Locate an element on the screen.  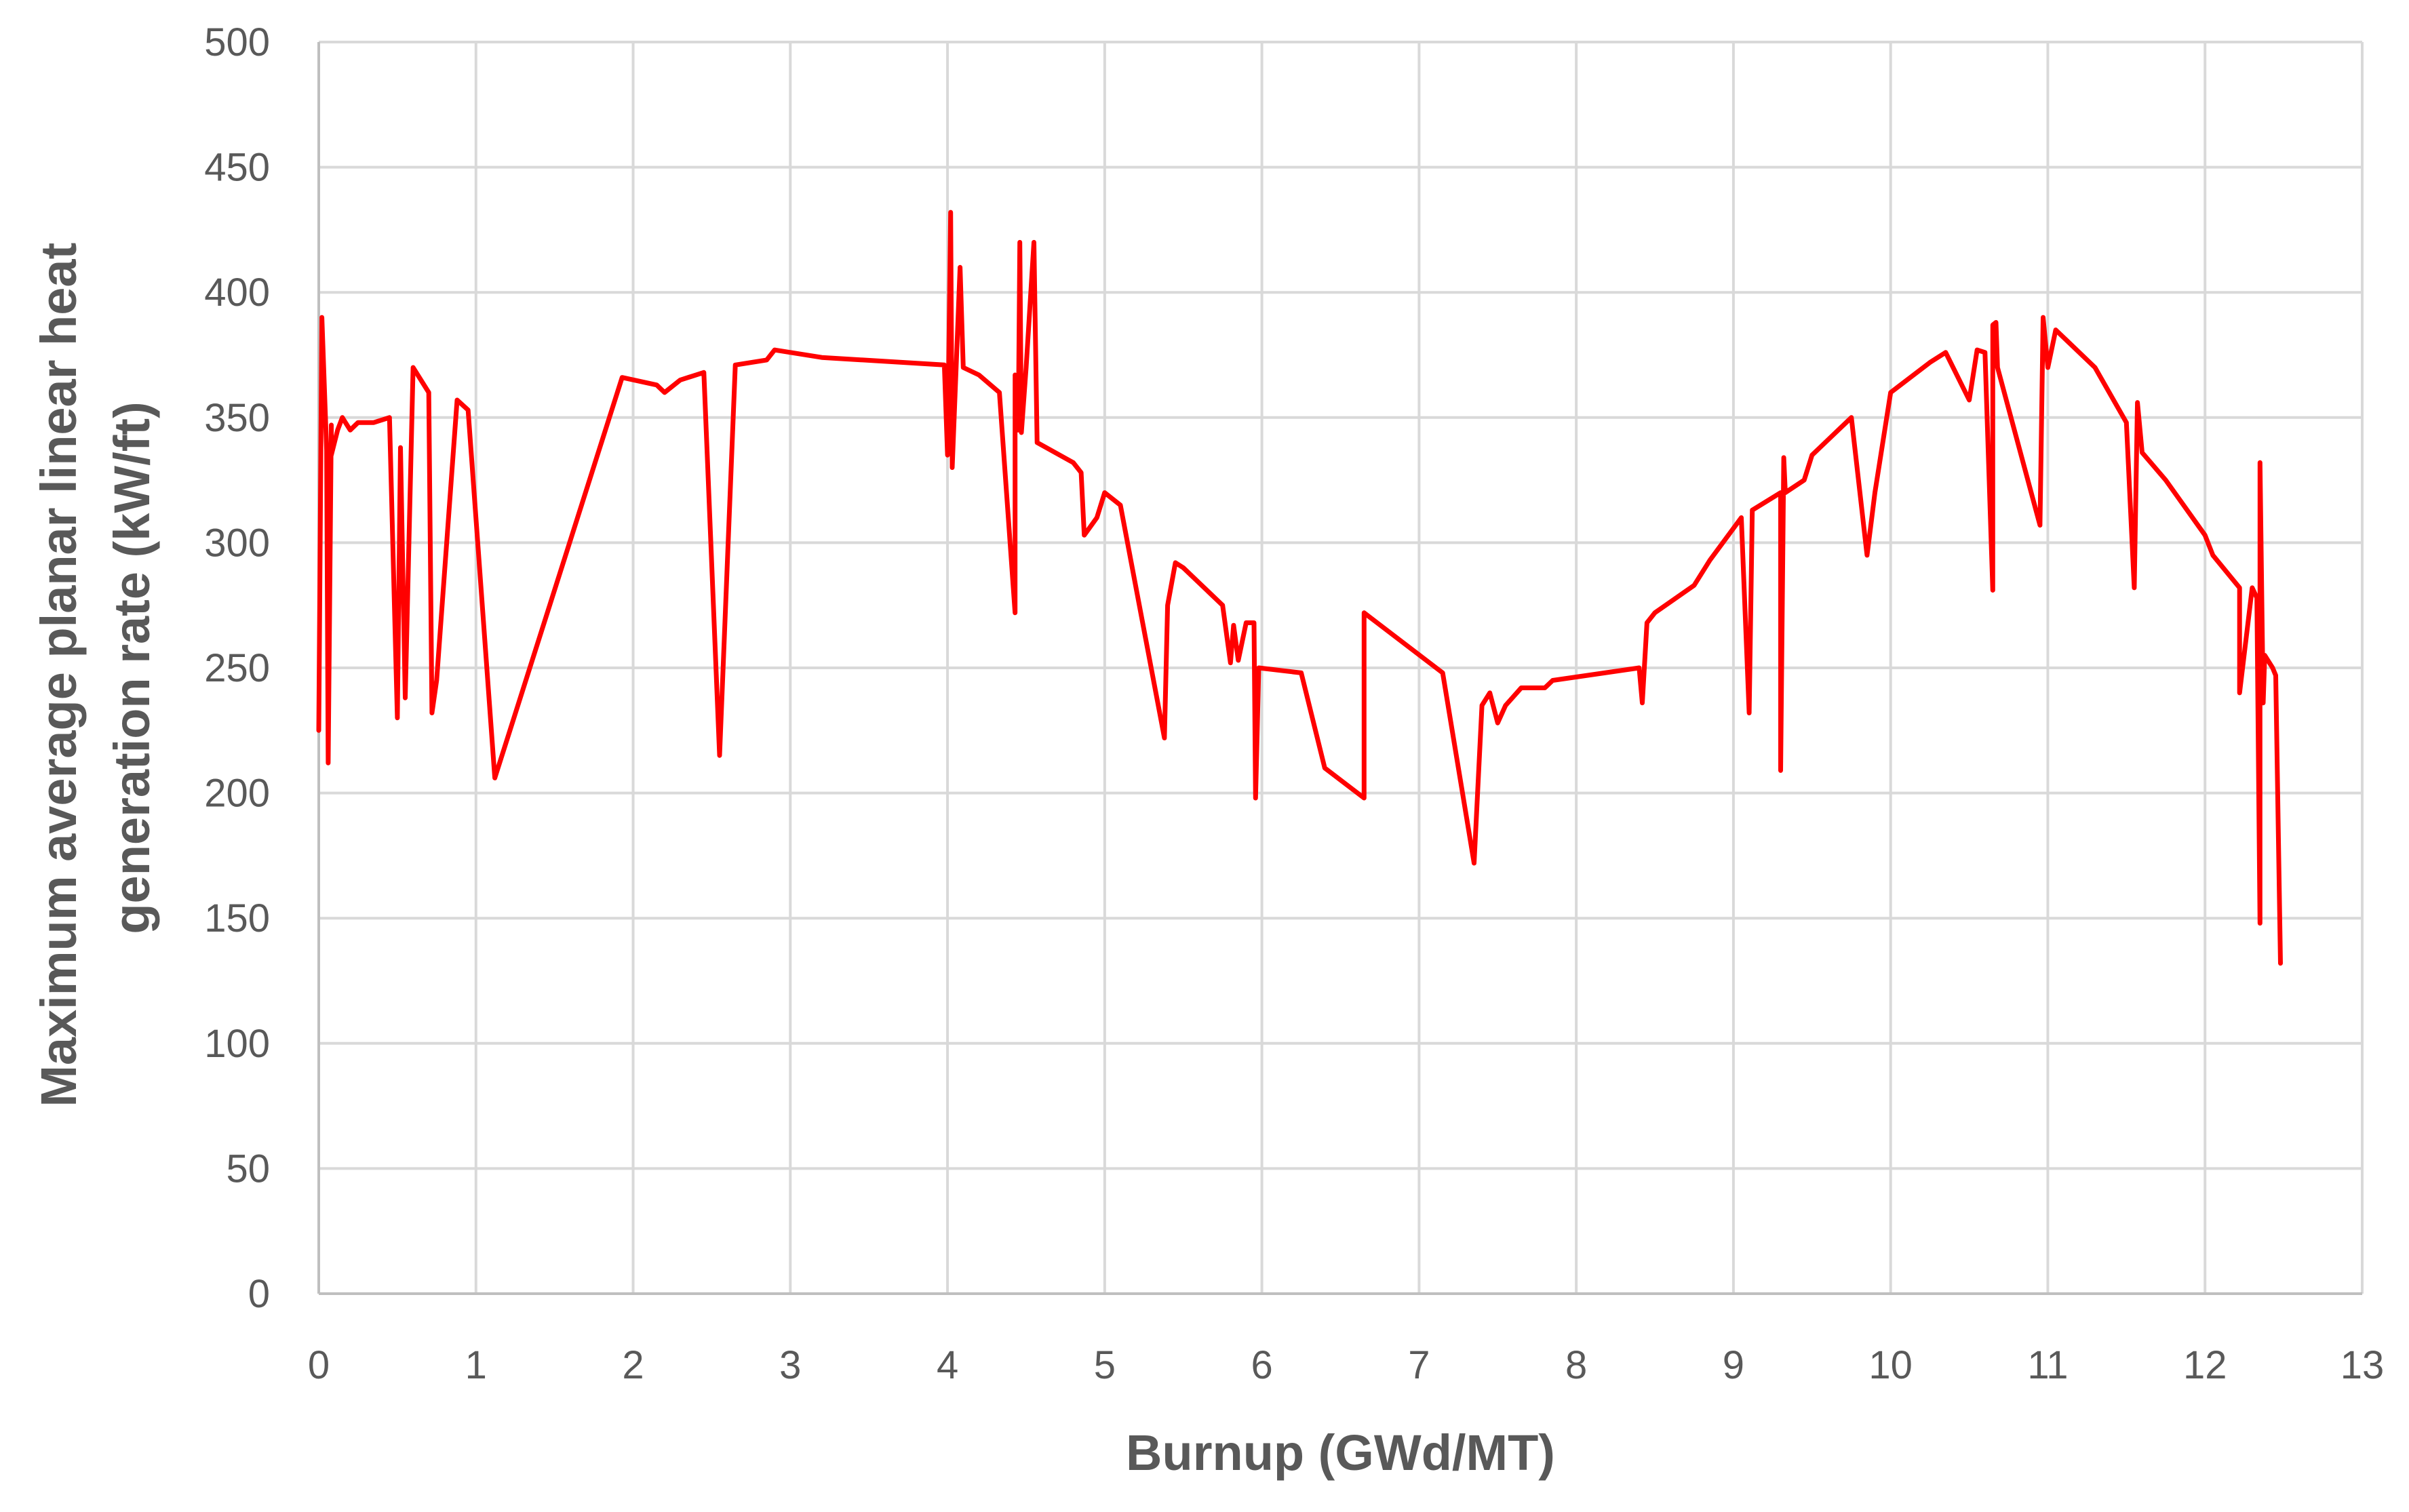
x-tick-label: 1 is located at coordinates (476, 1365).